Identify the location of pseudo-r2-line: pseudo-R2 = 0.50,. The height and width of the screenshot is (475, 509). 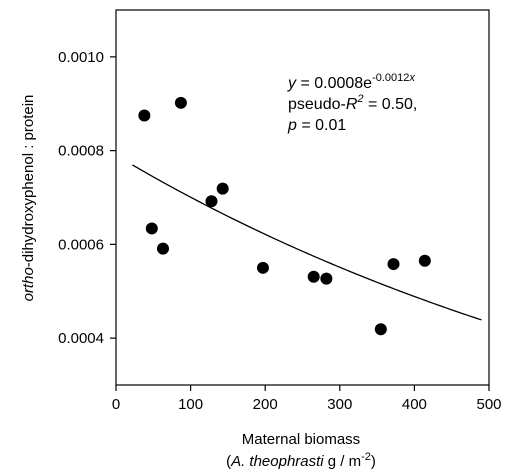
(352, 103).